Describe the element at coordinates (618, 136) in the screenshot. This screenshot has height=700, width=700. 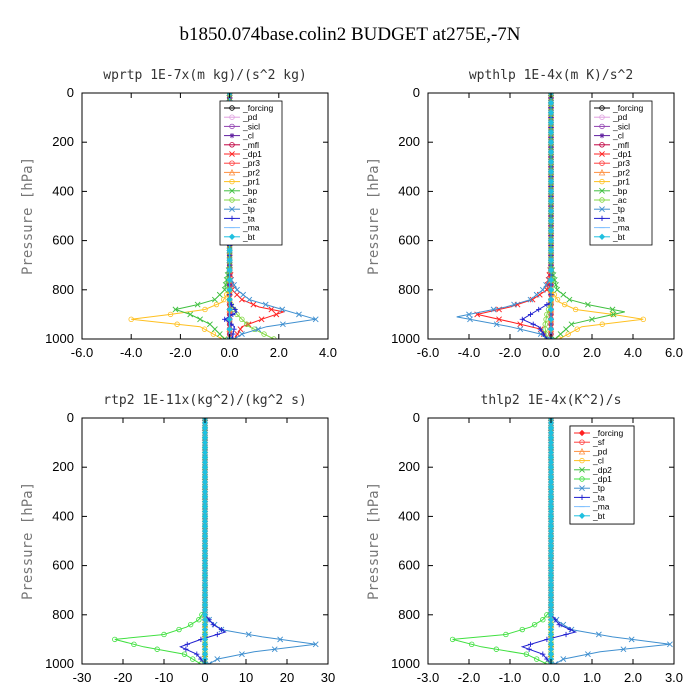
I see `legend-label: _cl` at that location.